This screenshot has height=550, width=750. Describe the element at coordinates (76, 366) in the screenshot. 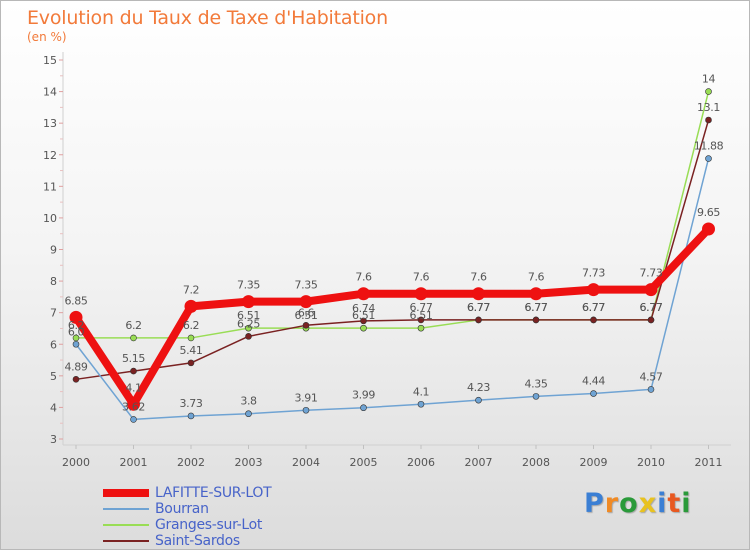

I see `data-label: 4.89` at that location.